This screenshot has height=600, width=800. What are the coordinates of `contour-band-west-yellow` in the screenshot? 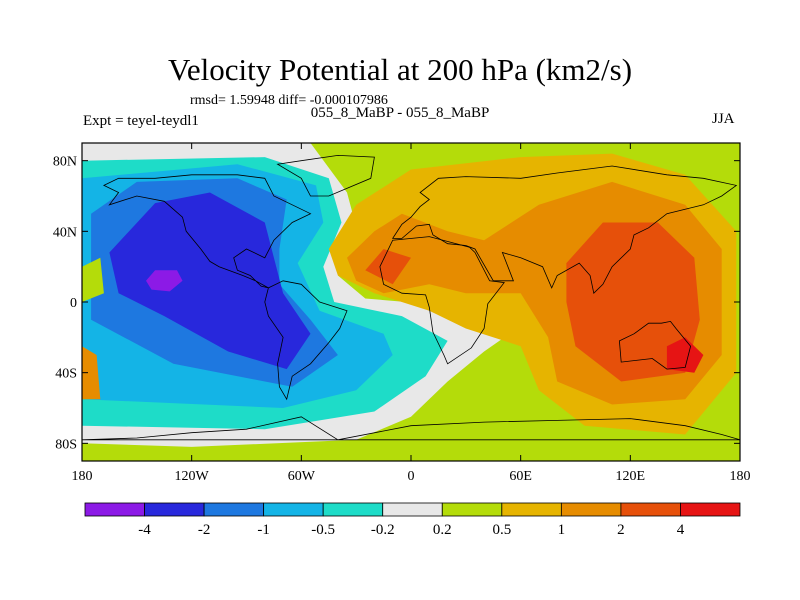 It's located at (93, 279).